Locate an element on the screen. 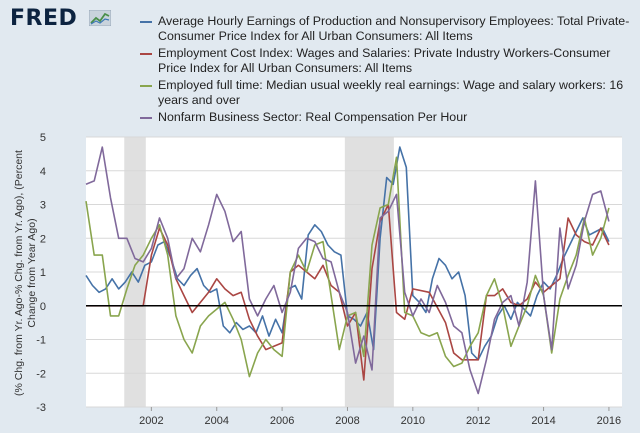 This screenshot has width=640, height=433. x-tick-label: 2004 is located at coordinates (216, 421).